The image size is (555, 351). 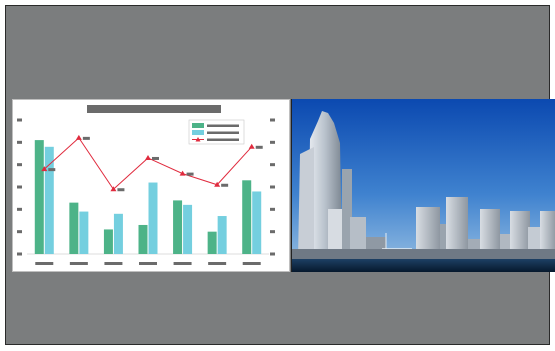 I want to click on chart-title-placeholder, so click(x=154, y=109).